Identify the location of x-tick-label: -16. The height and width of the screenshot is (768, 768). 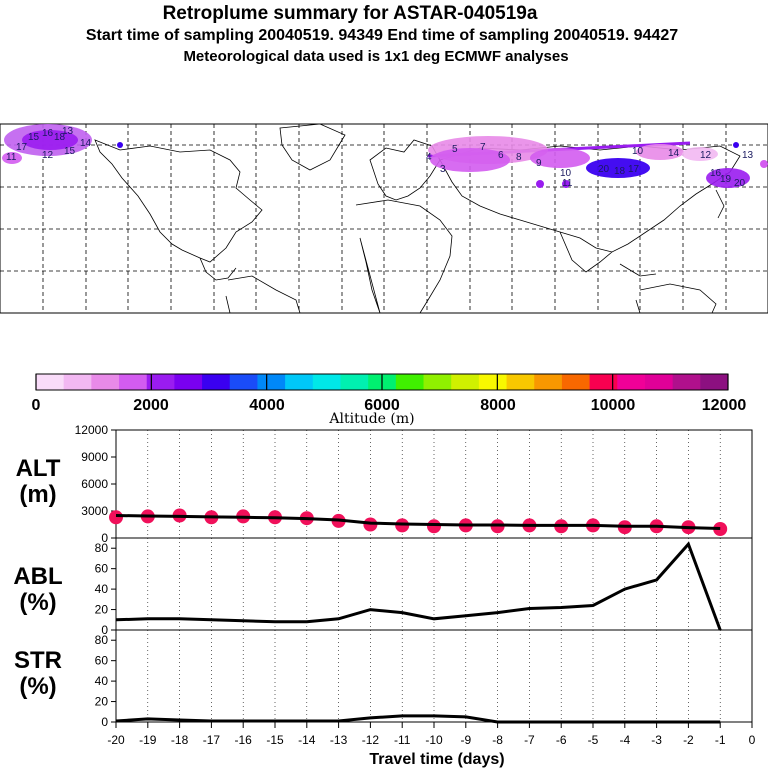
(244, 740).